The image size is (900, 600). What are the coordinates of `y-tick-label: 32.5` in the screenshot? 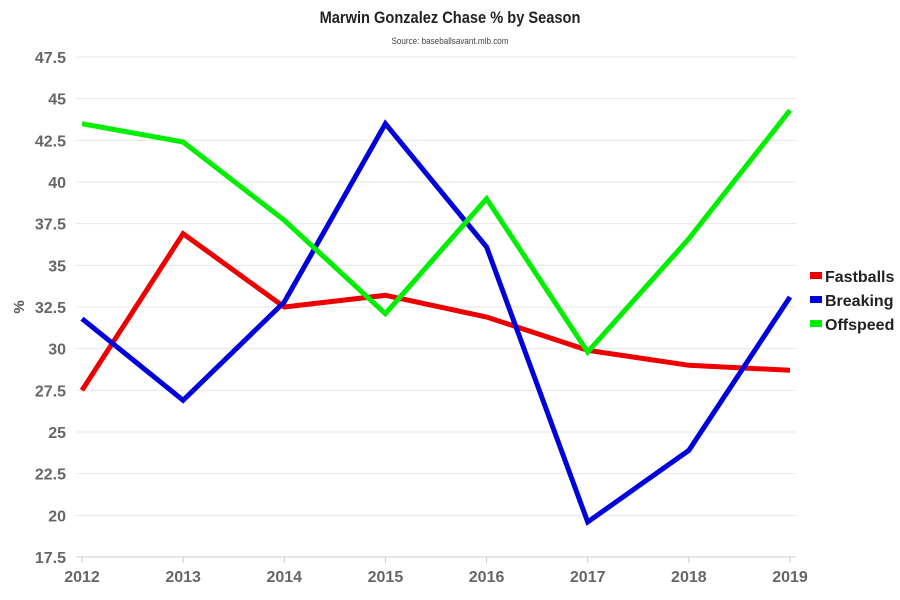 It's located at (50, 308).